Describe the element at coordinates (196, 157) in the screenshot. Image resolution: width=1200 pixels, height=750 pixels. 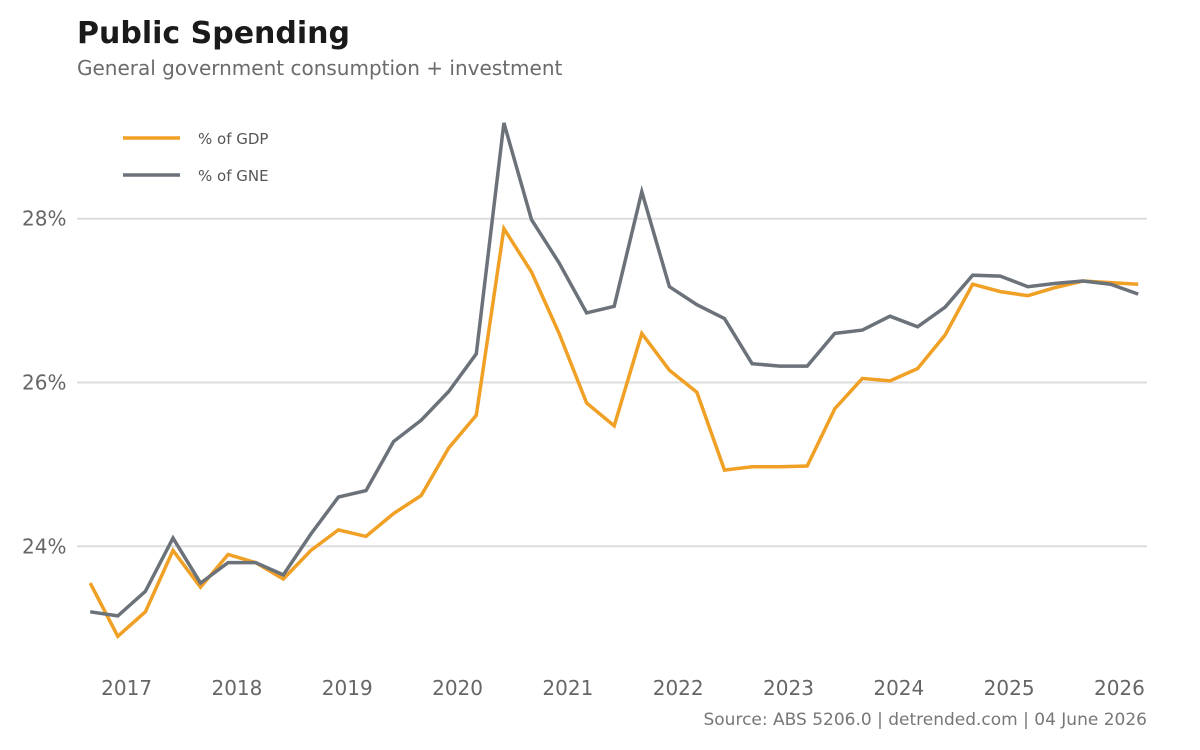
I see `legend: % of GDP % of GNE` at that location.